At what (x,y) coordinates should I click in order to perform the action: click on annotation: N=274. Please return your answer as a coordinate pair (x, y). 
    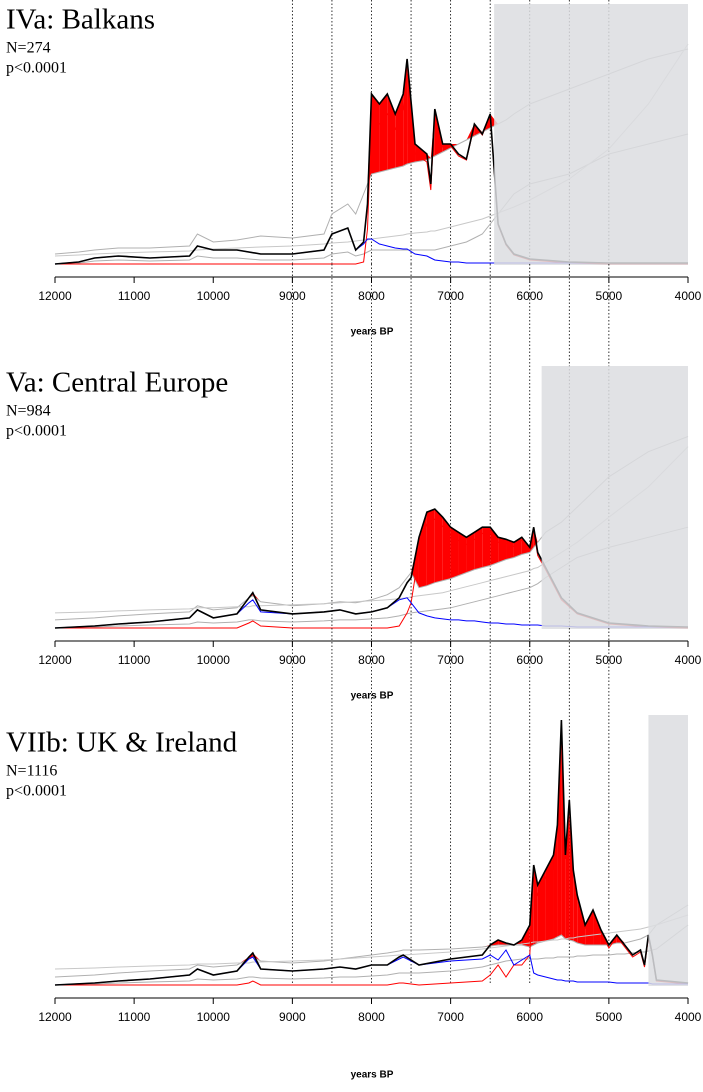
    Looking at the image, I should click on (28, 48).